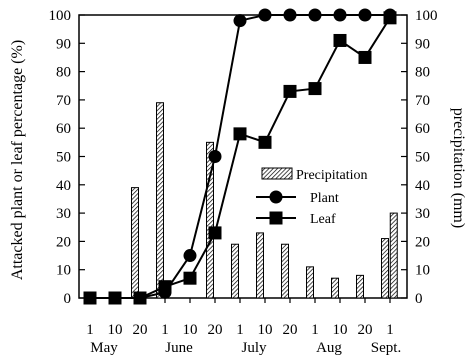 The height and width of the screenshot is (358, 466). Describe the element at coordinates (276, 197) in the screenshot. I see `legend-marker-plant` at that location.